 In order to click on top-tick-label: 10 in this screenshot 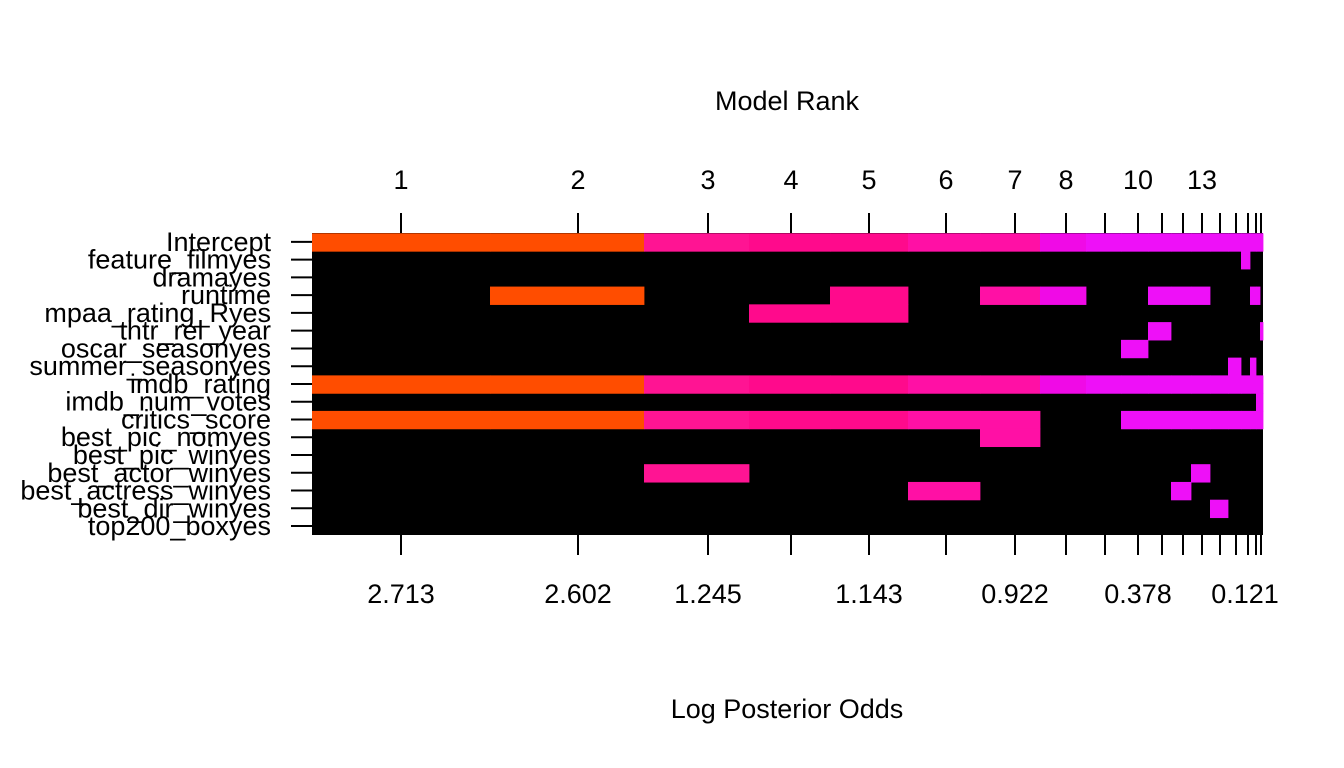, I will do `click(1138, 180)`.